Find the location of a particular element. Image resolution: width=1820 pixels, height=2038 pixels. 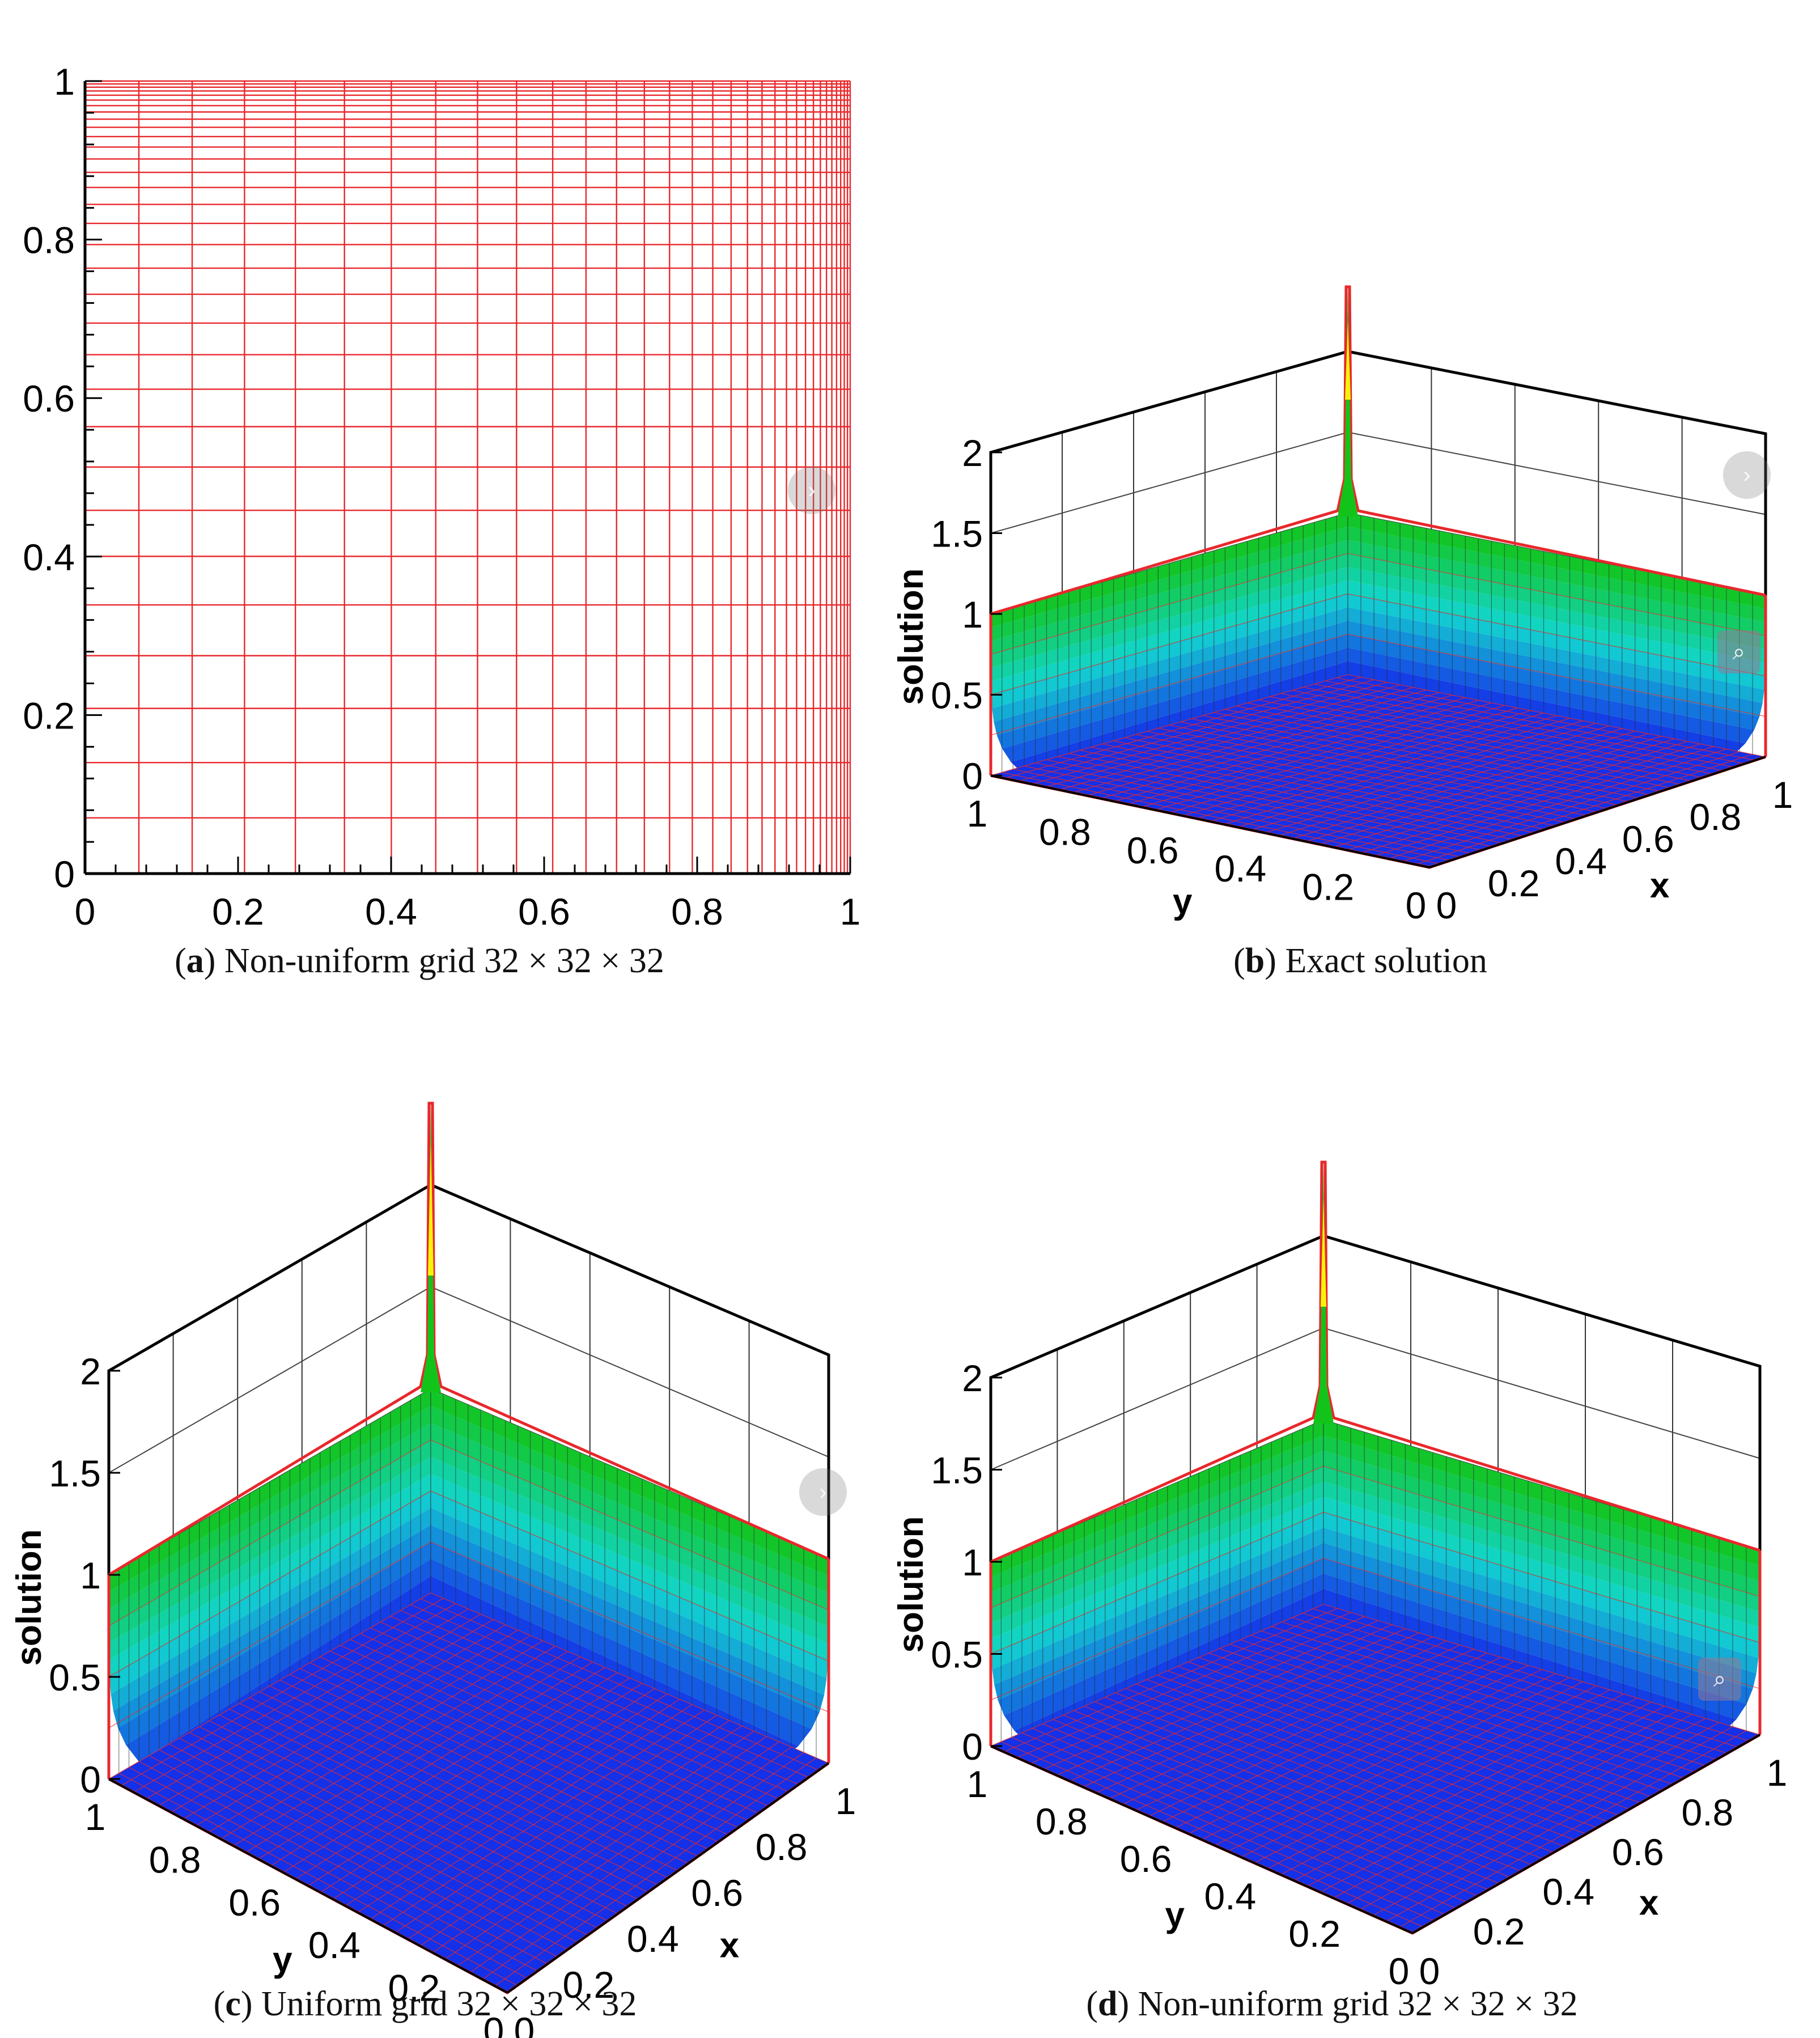

caption-c-text: Uniform grid 32 × 32 × 32 is located at coordinates (449, 2004).